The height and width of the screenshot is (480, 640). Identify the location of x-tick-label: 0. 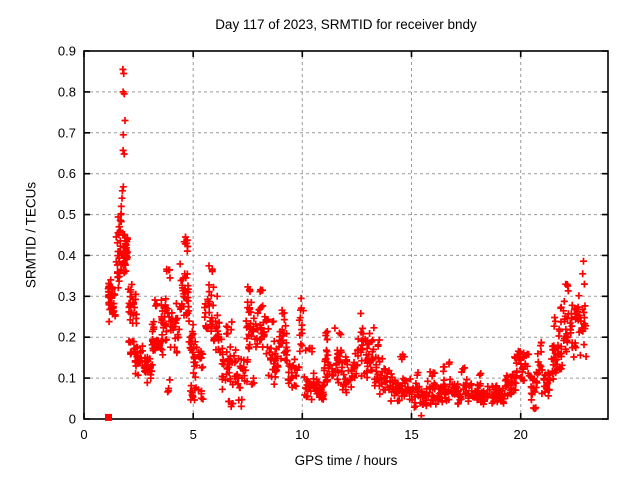
(83, 434).